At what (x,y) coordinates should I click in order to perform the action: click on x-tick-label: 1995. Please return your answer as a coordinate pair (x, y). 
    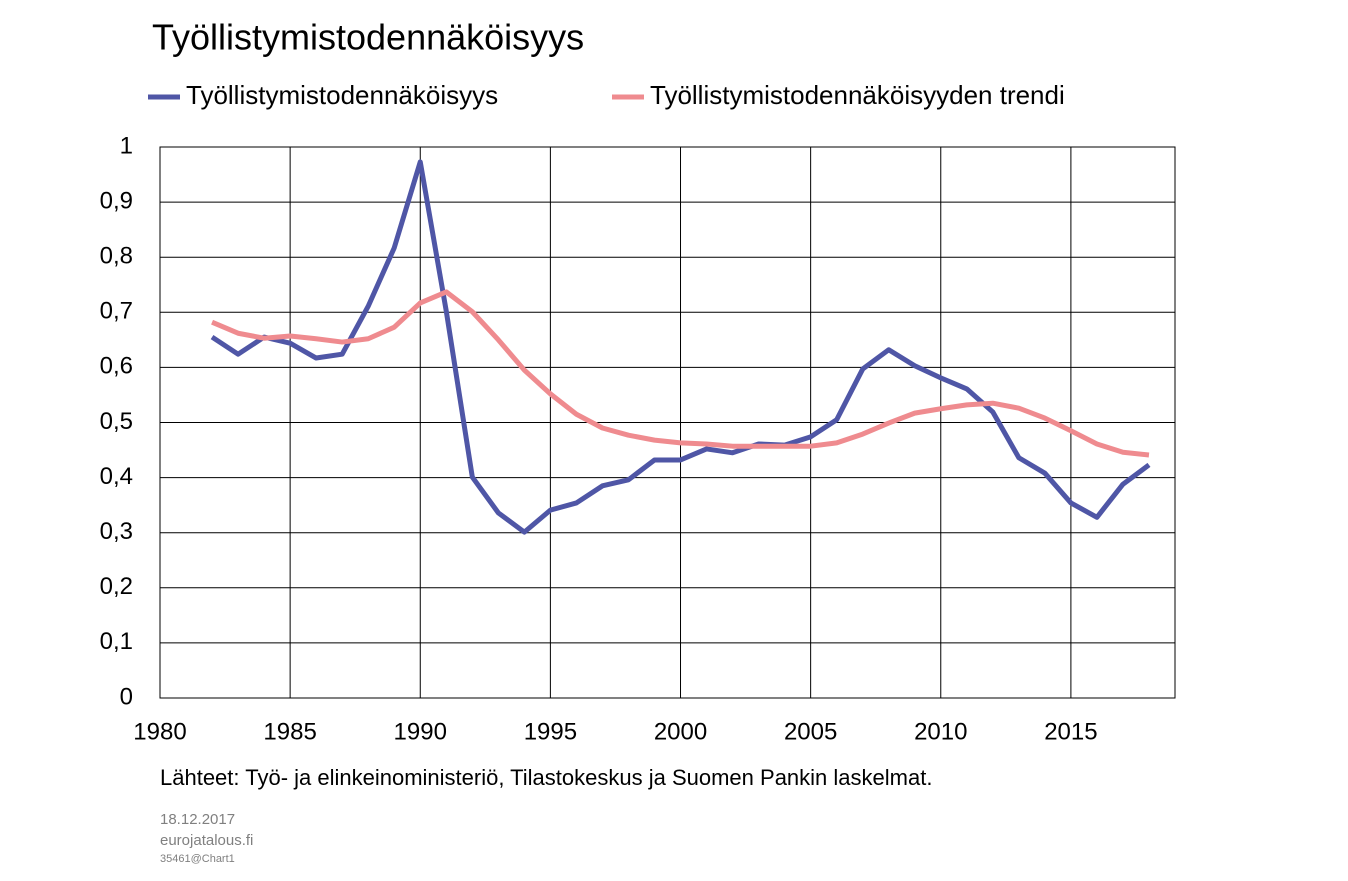
    Looking at the image, I should click on (550, 731).